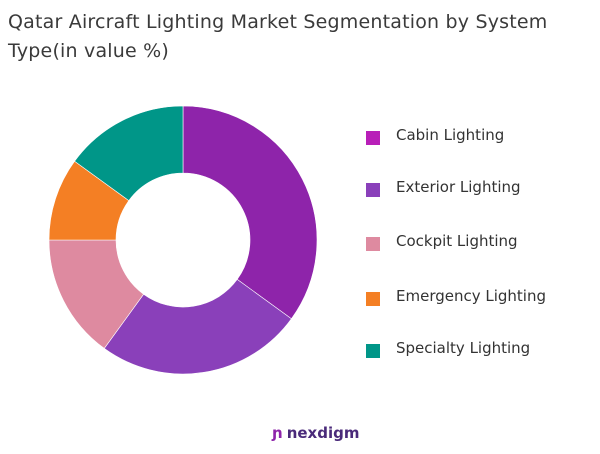  What do you see at coordinates (323, 433) in the screenshot?
I see `brand-name: nexdigm` at bounding box center [323, 433].